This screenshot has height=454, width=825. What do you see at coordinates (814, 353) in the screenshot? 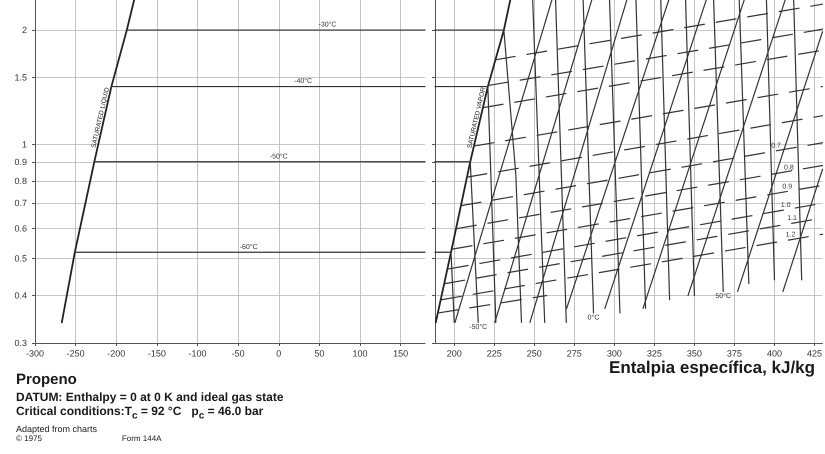
I see `x-tick-label: 425` at bounding box center [814, 353].